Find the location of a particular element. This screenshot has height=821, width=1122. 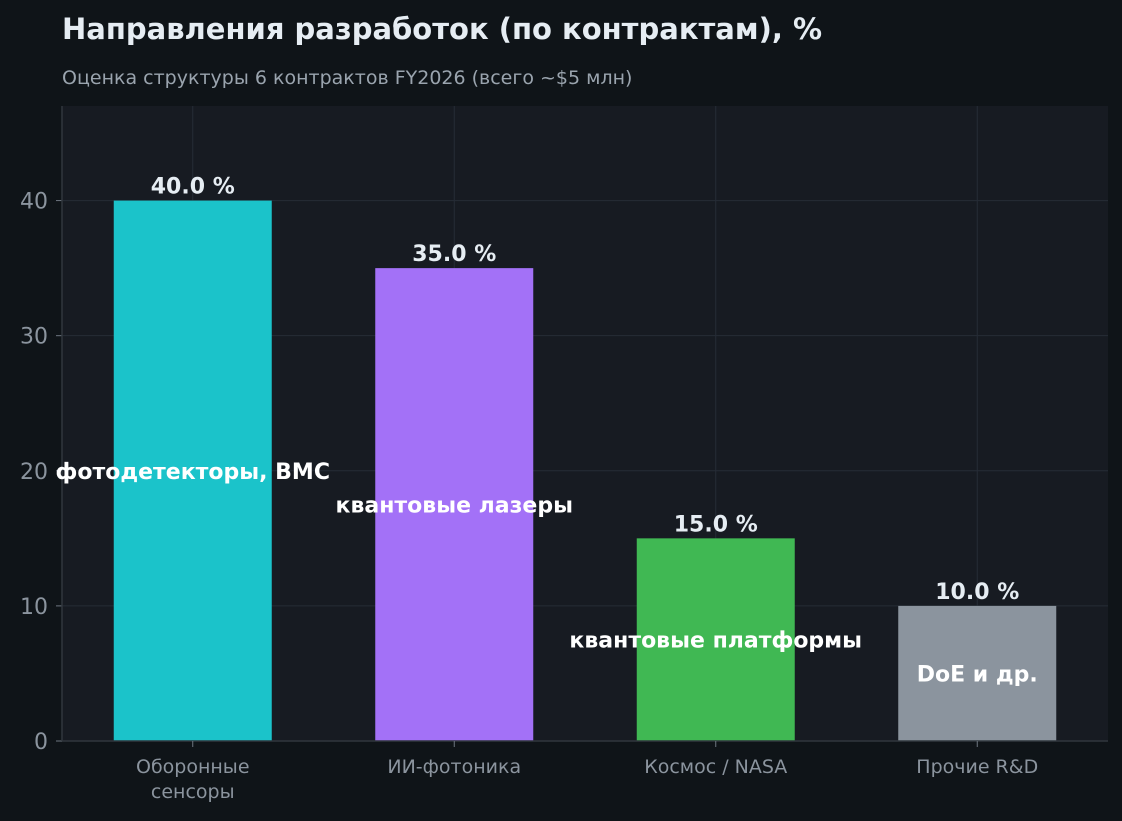

y-tick-label: 10 is located at coordinates (34, 607).